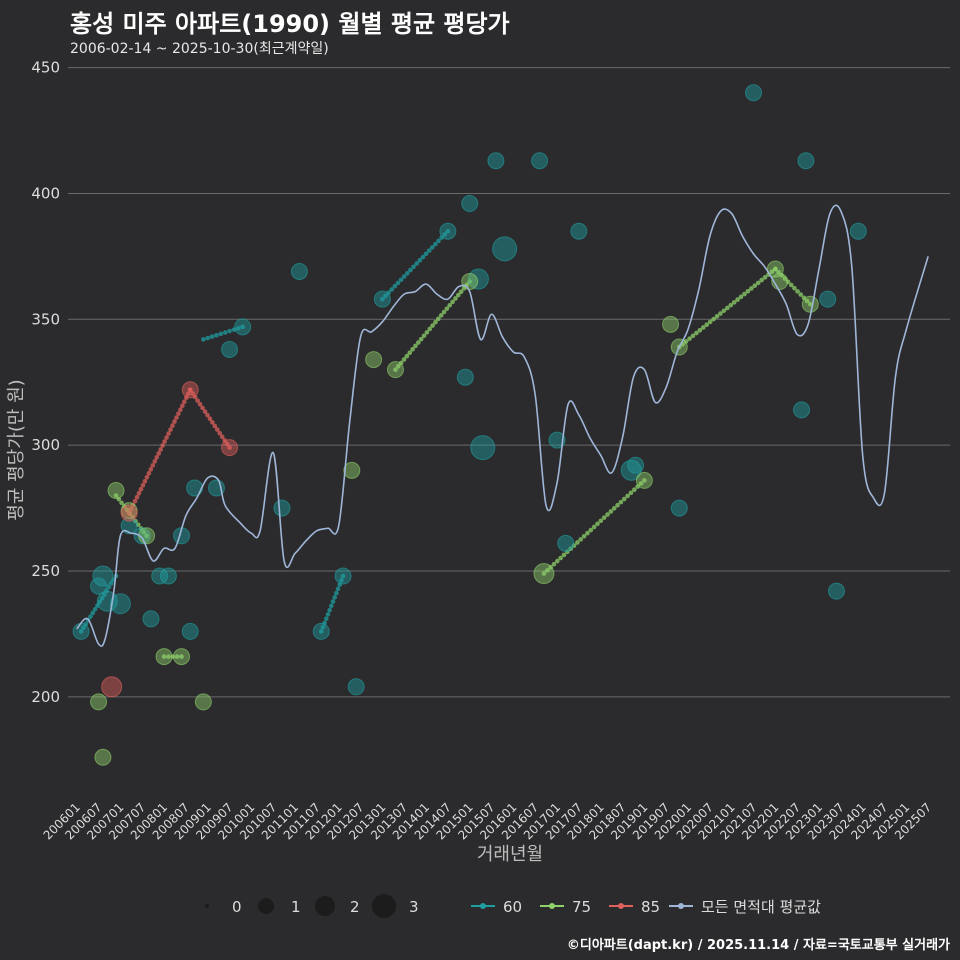 The image size is (960, 960). I want to click on legend: 0 1 2 3 60 75 85 모든 면적대 평균값, so click(513, 906).